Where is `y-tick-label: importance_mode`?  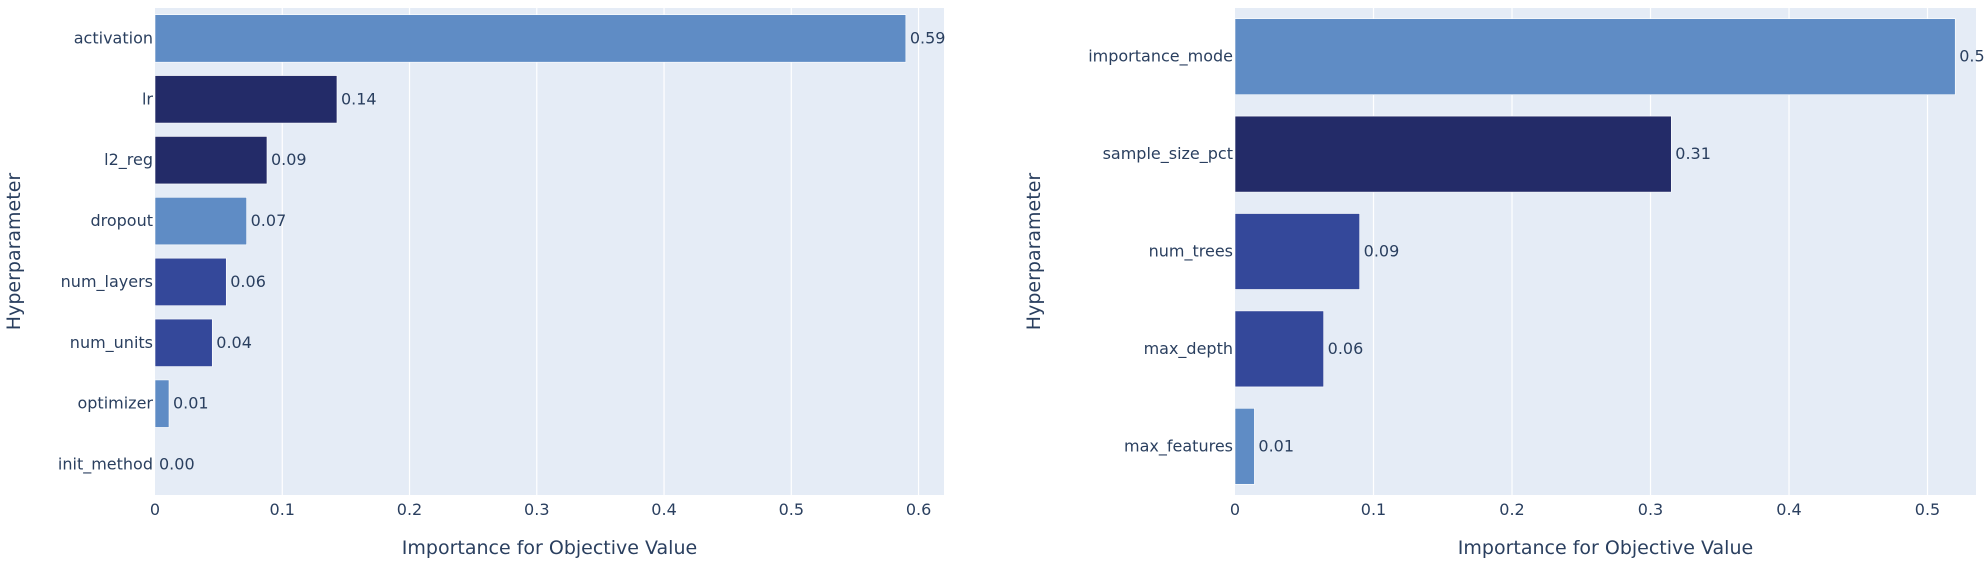 y-tick-label: importance_mode is located at coordinates (1160, 57).